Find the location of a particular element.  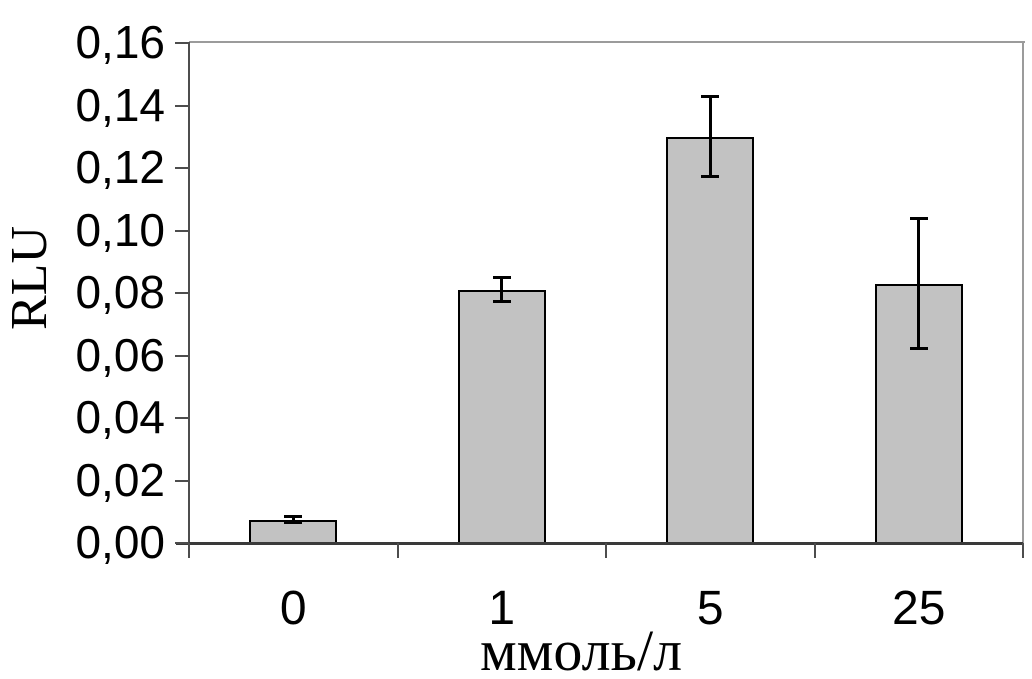

y-axis-line is located at coordinates (189, 293).